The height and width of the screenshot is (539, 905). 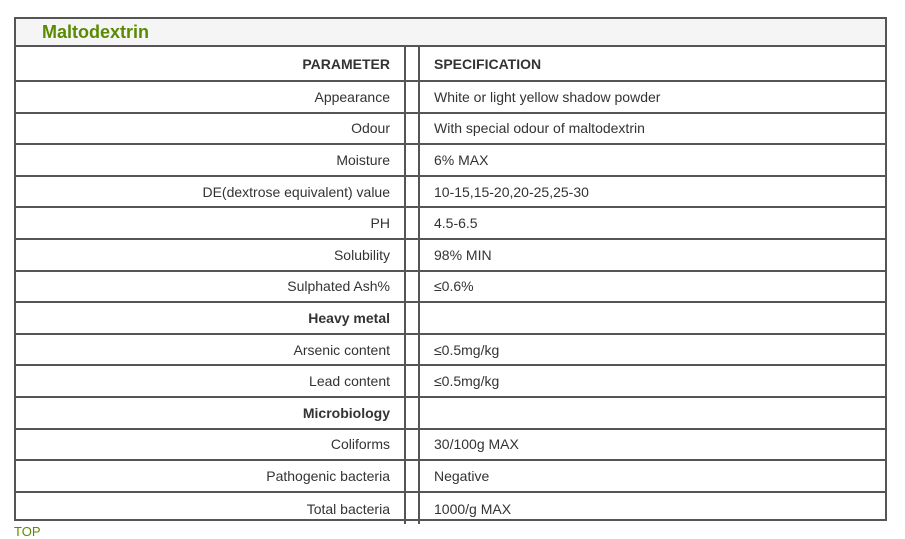 What do you see at coordinates (211, 128) in the screenshot?
I see `parameter-cell: Odour` at bounding box center [211, 128].